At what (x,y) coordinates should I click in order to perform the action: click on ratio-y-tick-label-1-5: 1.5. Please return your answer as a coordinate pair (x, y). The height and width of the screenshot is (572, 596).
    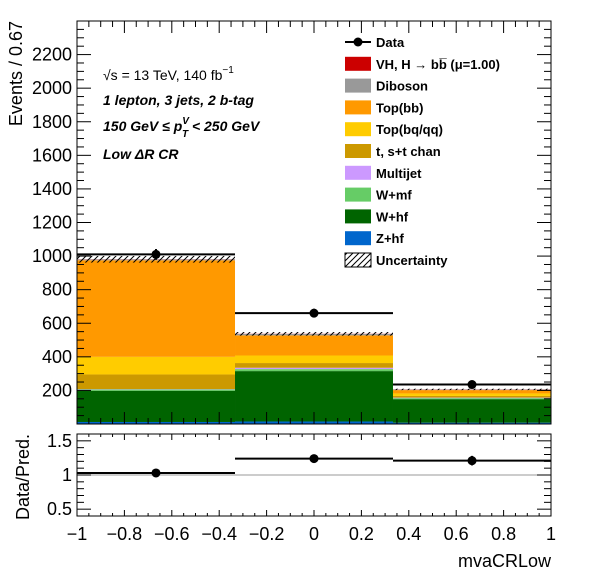
    Looking at the image, I should click on (59, 441).